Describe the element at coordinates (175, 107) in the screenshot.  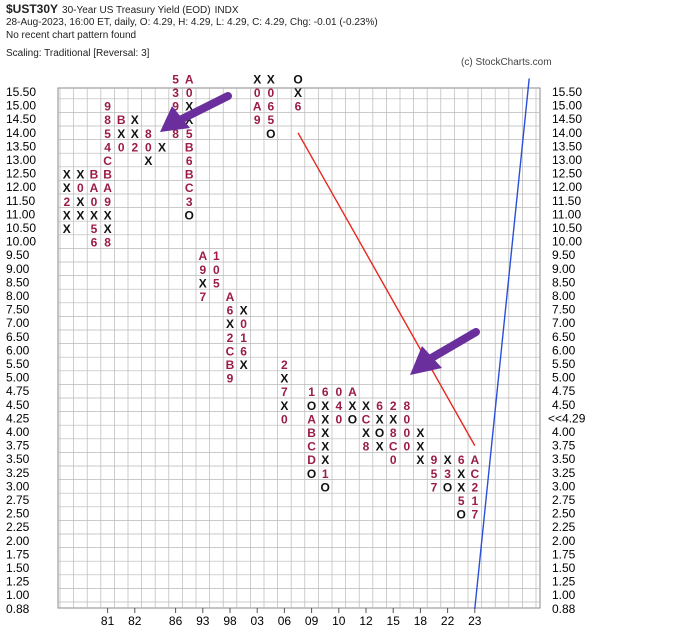
I see `month-mark: 9` at that location.